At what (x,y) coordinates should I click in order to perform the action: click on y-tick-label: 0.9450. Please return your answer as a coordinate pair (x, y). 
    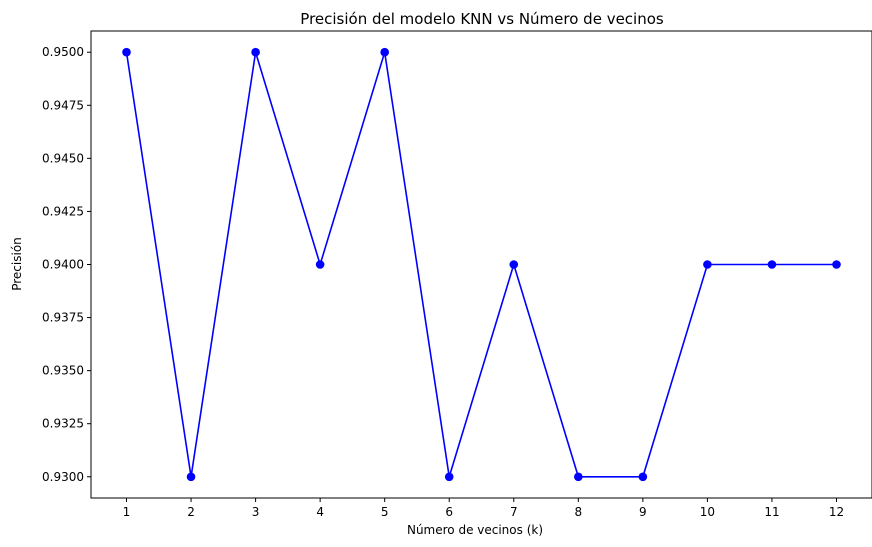
    Looking at the image, I should click on (63, 158).